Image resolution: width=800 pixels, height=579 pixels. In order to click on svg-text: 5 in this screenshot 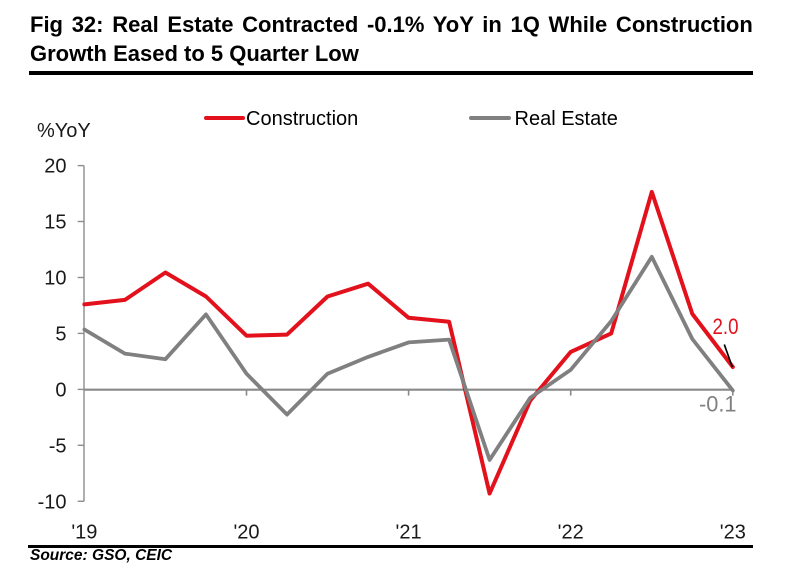, I will do `click(60, 335)`.